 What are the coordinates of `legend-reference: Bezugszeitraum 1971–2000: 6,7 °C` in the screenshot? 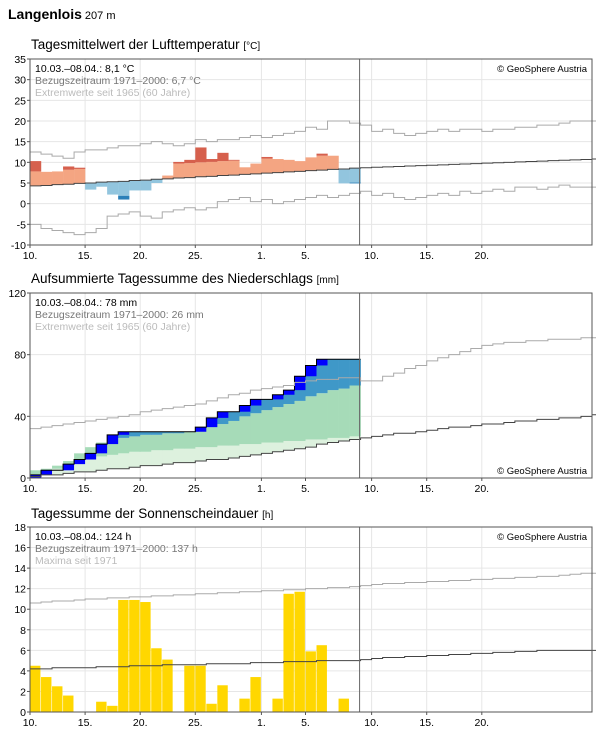 It's located at (118, 81).